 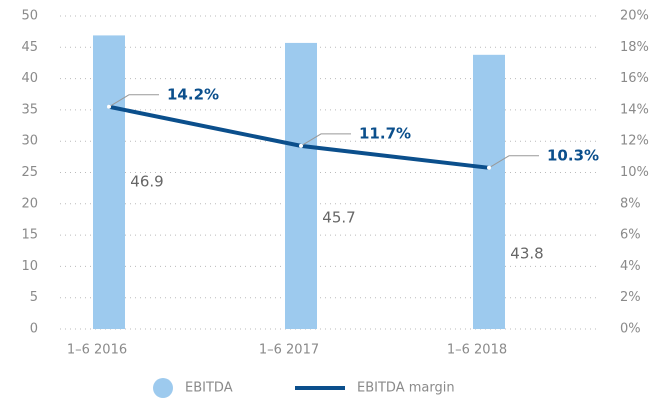 I want to click on y-tick-label: 25, so click(x=29, y=172).